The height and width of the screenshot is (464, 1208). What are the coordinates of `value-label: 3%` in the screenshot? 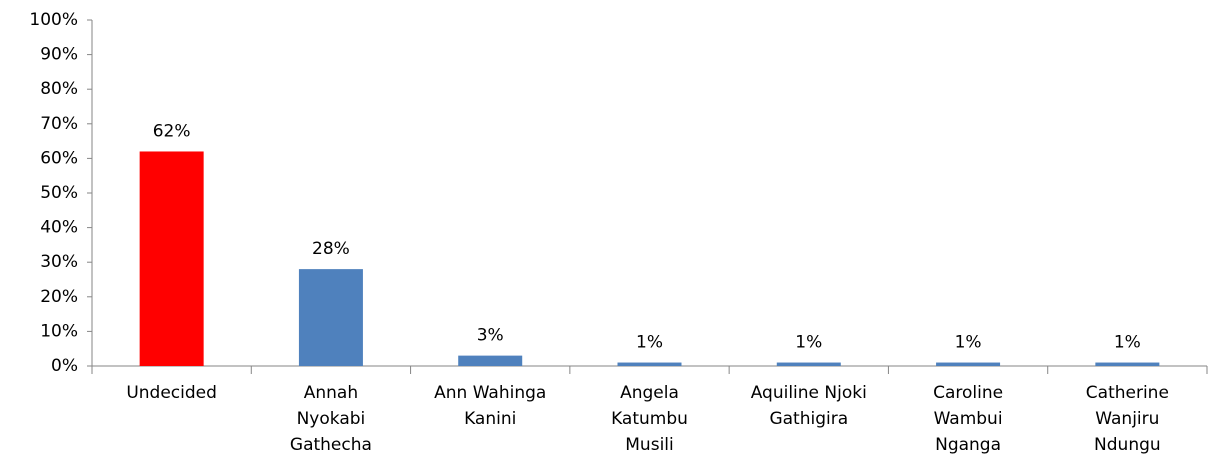 It's located at (490, 336).